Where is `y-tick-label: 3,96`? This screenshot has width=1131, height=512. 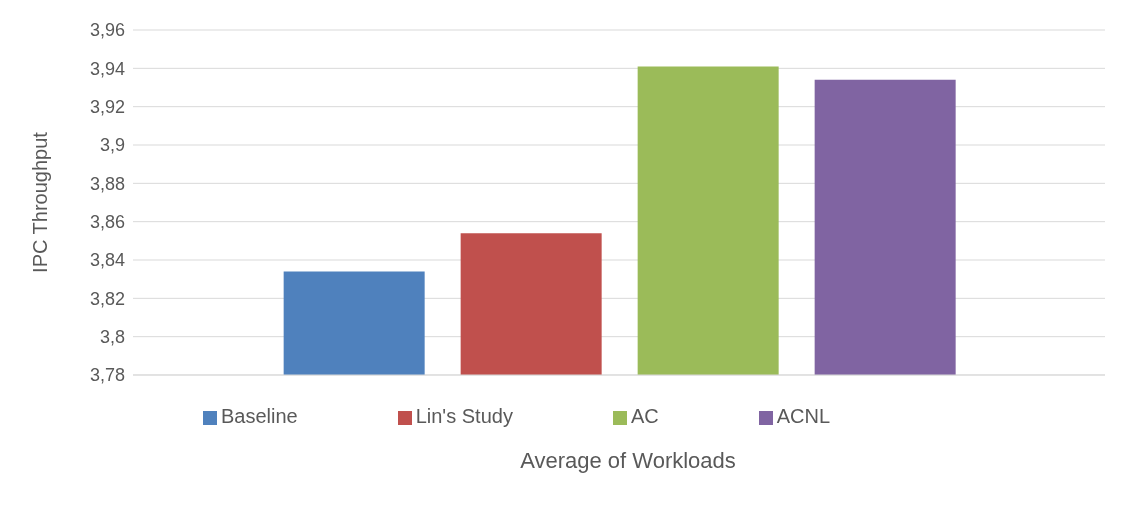
y-tick-label: 3,96 is located at coordinates (107, 30).